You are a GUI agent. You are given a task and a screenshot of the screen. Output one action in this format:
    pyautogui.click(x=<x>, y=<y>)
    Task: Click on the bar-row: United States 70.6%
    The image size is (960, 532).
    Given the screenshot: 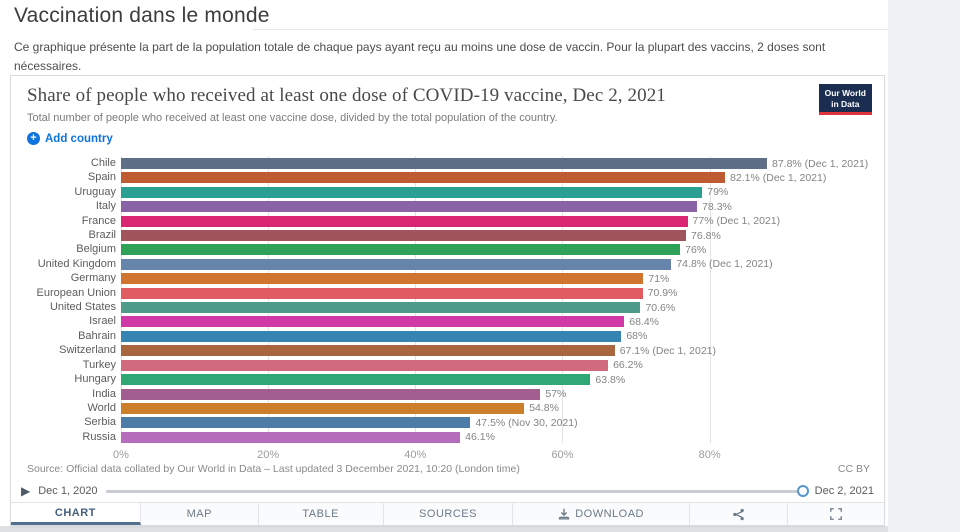 What is the action you would take?
    pyautogui.click(x=448, y=307)
    